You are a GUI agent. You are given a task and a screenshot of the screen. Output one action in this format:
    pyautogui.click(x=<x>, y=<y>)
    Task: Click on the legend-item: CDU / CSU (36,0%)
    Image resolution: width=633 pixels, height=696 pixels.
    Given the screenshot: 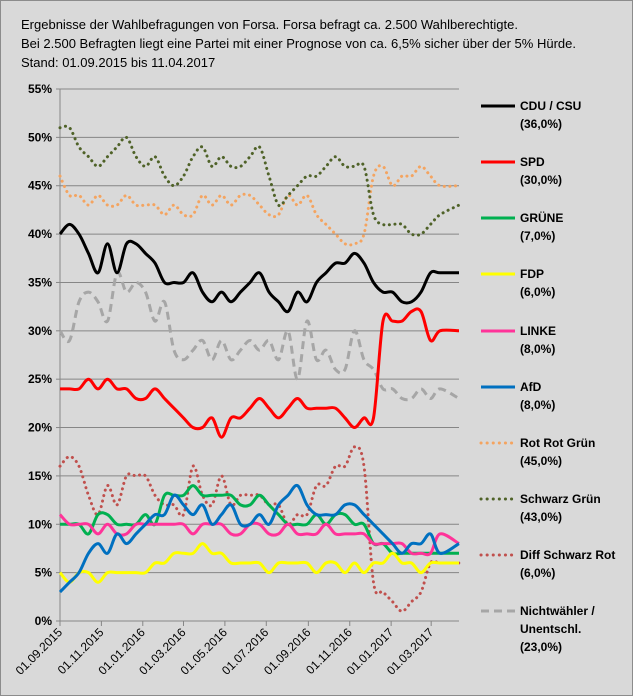 What is the action you would take?
    pyautogui.click(x=531, y=115)
    